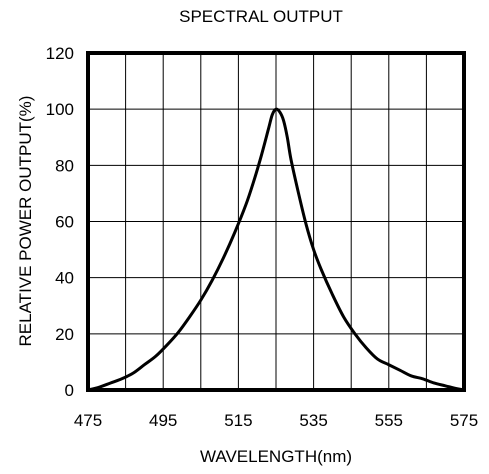 This screenshot has height=474, width=489. I want to click on x-tick-label: 475, so click(88, 420).